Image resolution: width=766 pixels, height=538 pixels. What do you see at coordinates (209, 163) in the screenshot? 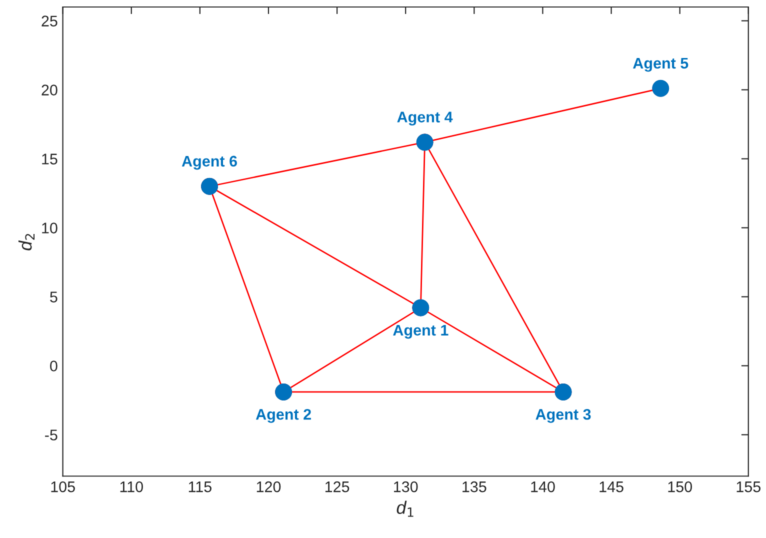
I see `annotation: Agent 6` at bounding box center [209, 163].